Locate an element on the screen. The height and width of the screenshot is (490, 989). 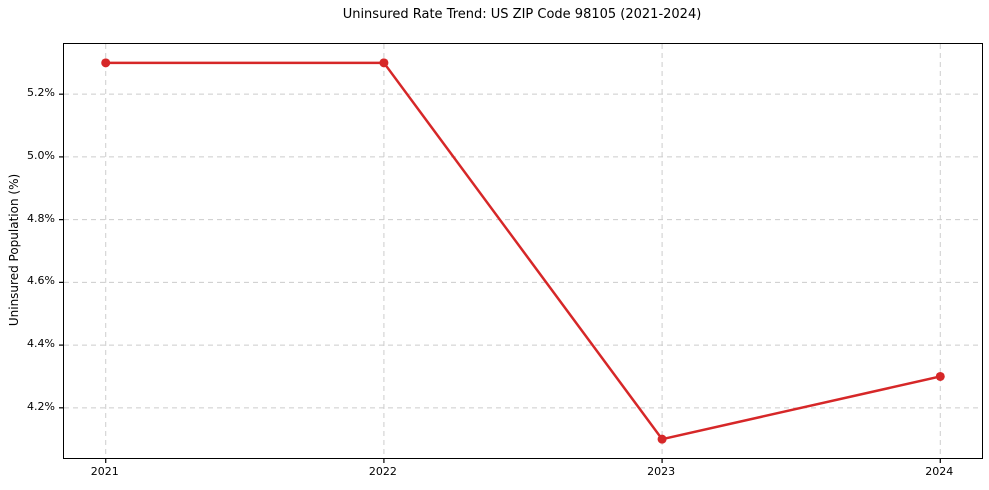
y-tick-label: 5.0% is located at coordinates (41, 155).